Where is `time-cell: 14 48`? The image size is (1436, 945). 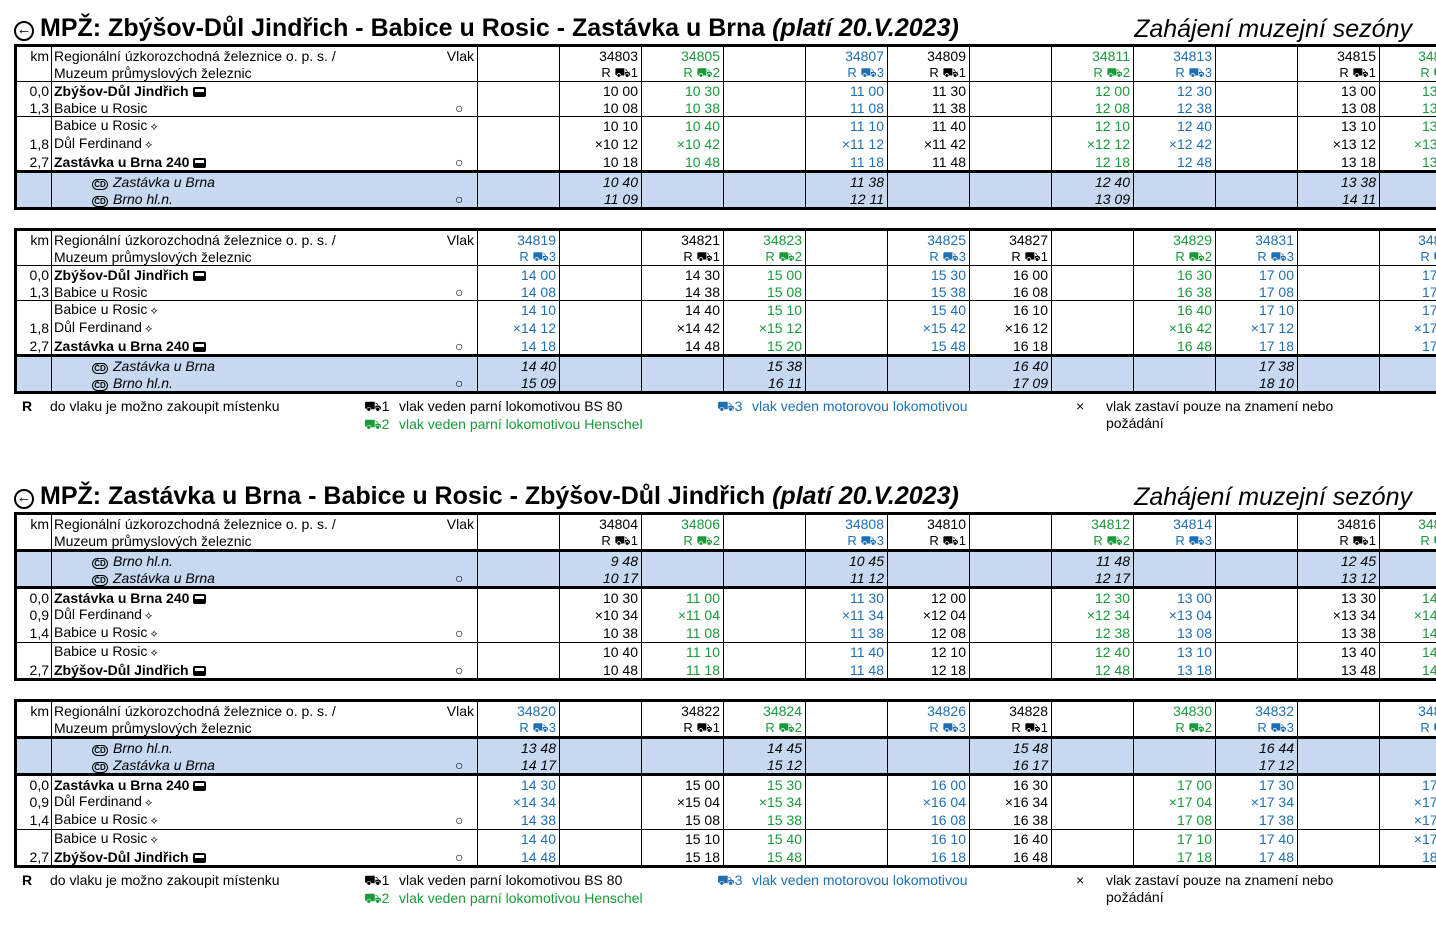
time-cell: 14 48 is located at coordinates (518, 857).